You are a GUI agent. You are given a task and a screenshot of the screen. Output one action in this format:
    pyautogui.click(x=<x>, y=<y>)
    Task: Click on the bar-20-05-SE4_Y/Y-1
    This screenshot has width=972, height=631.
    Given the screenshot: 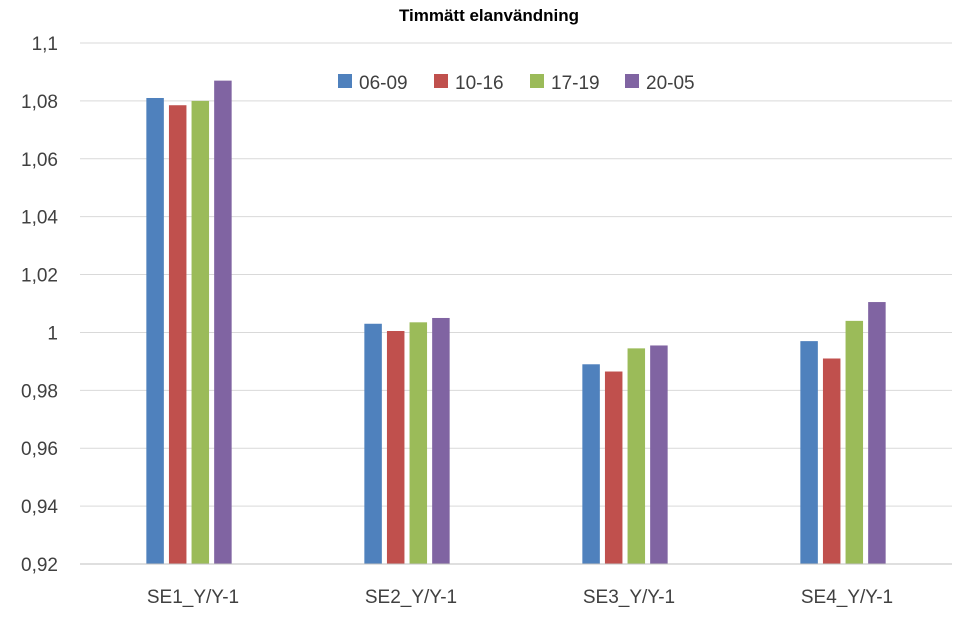 What is the action you would take?
    pyautogui.click(x=877, y=433)
    